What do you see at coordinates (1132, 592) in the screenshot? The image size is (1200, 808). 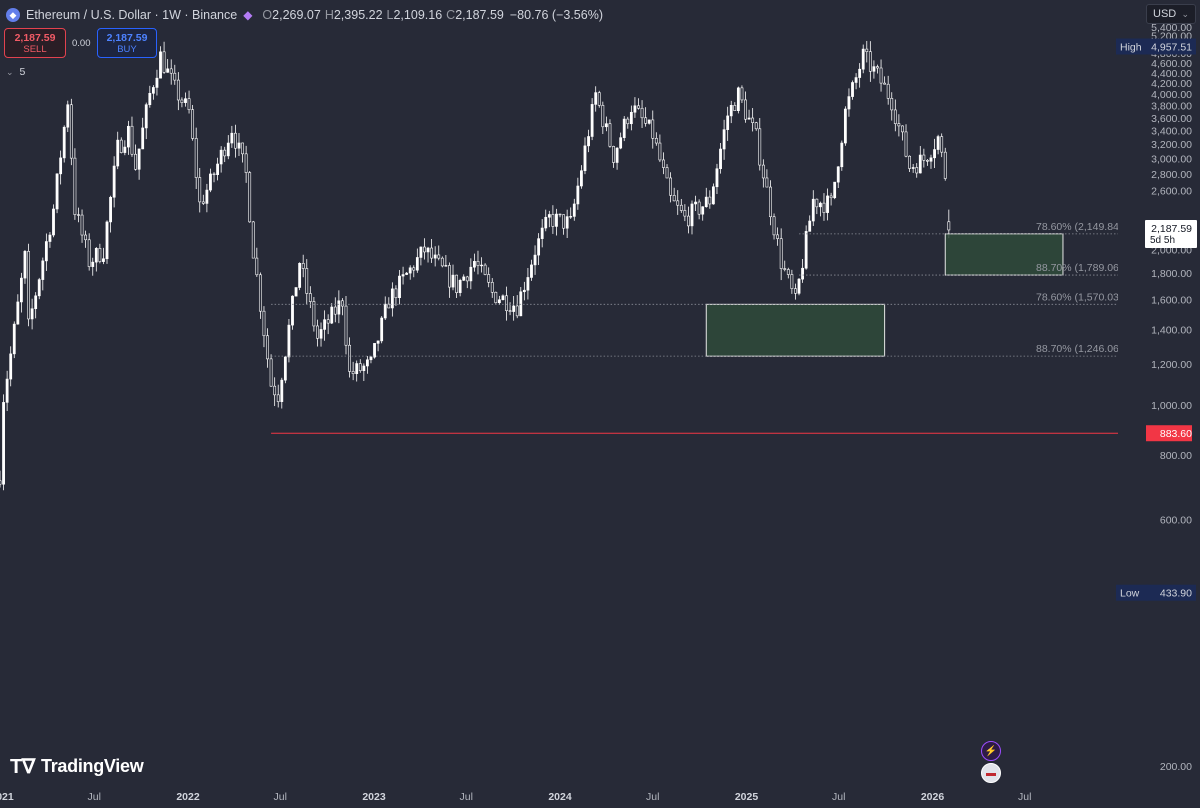 I see `low-tag` at bounding box center [1132, 592].